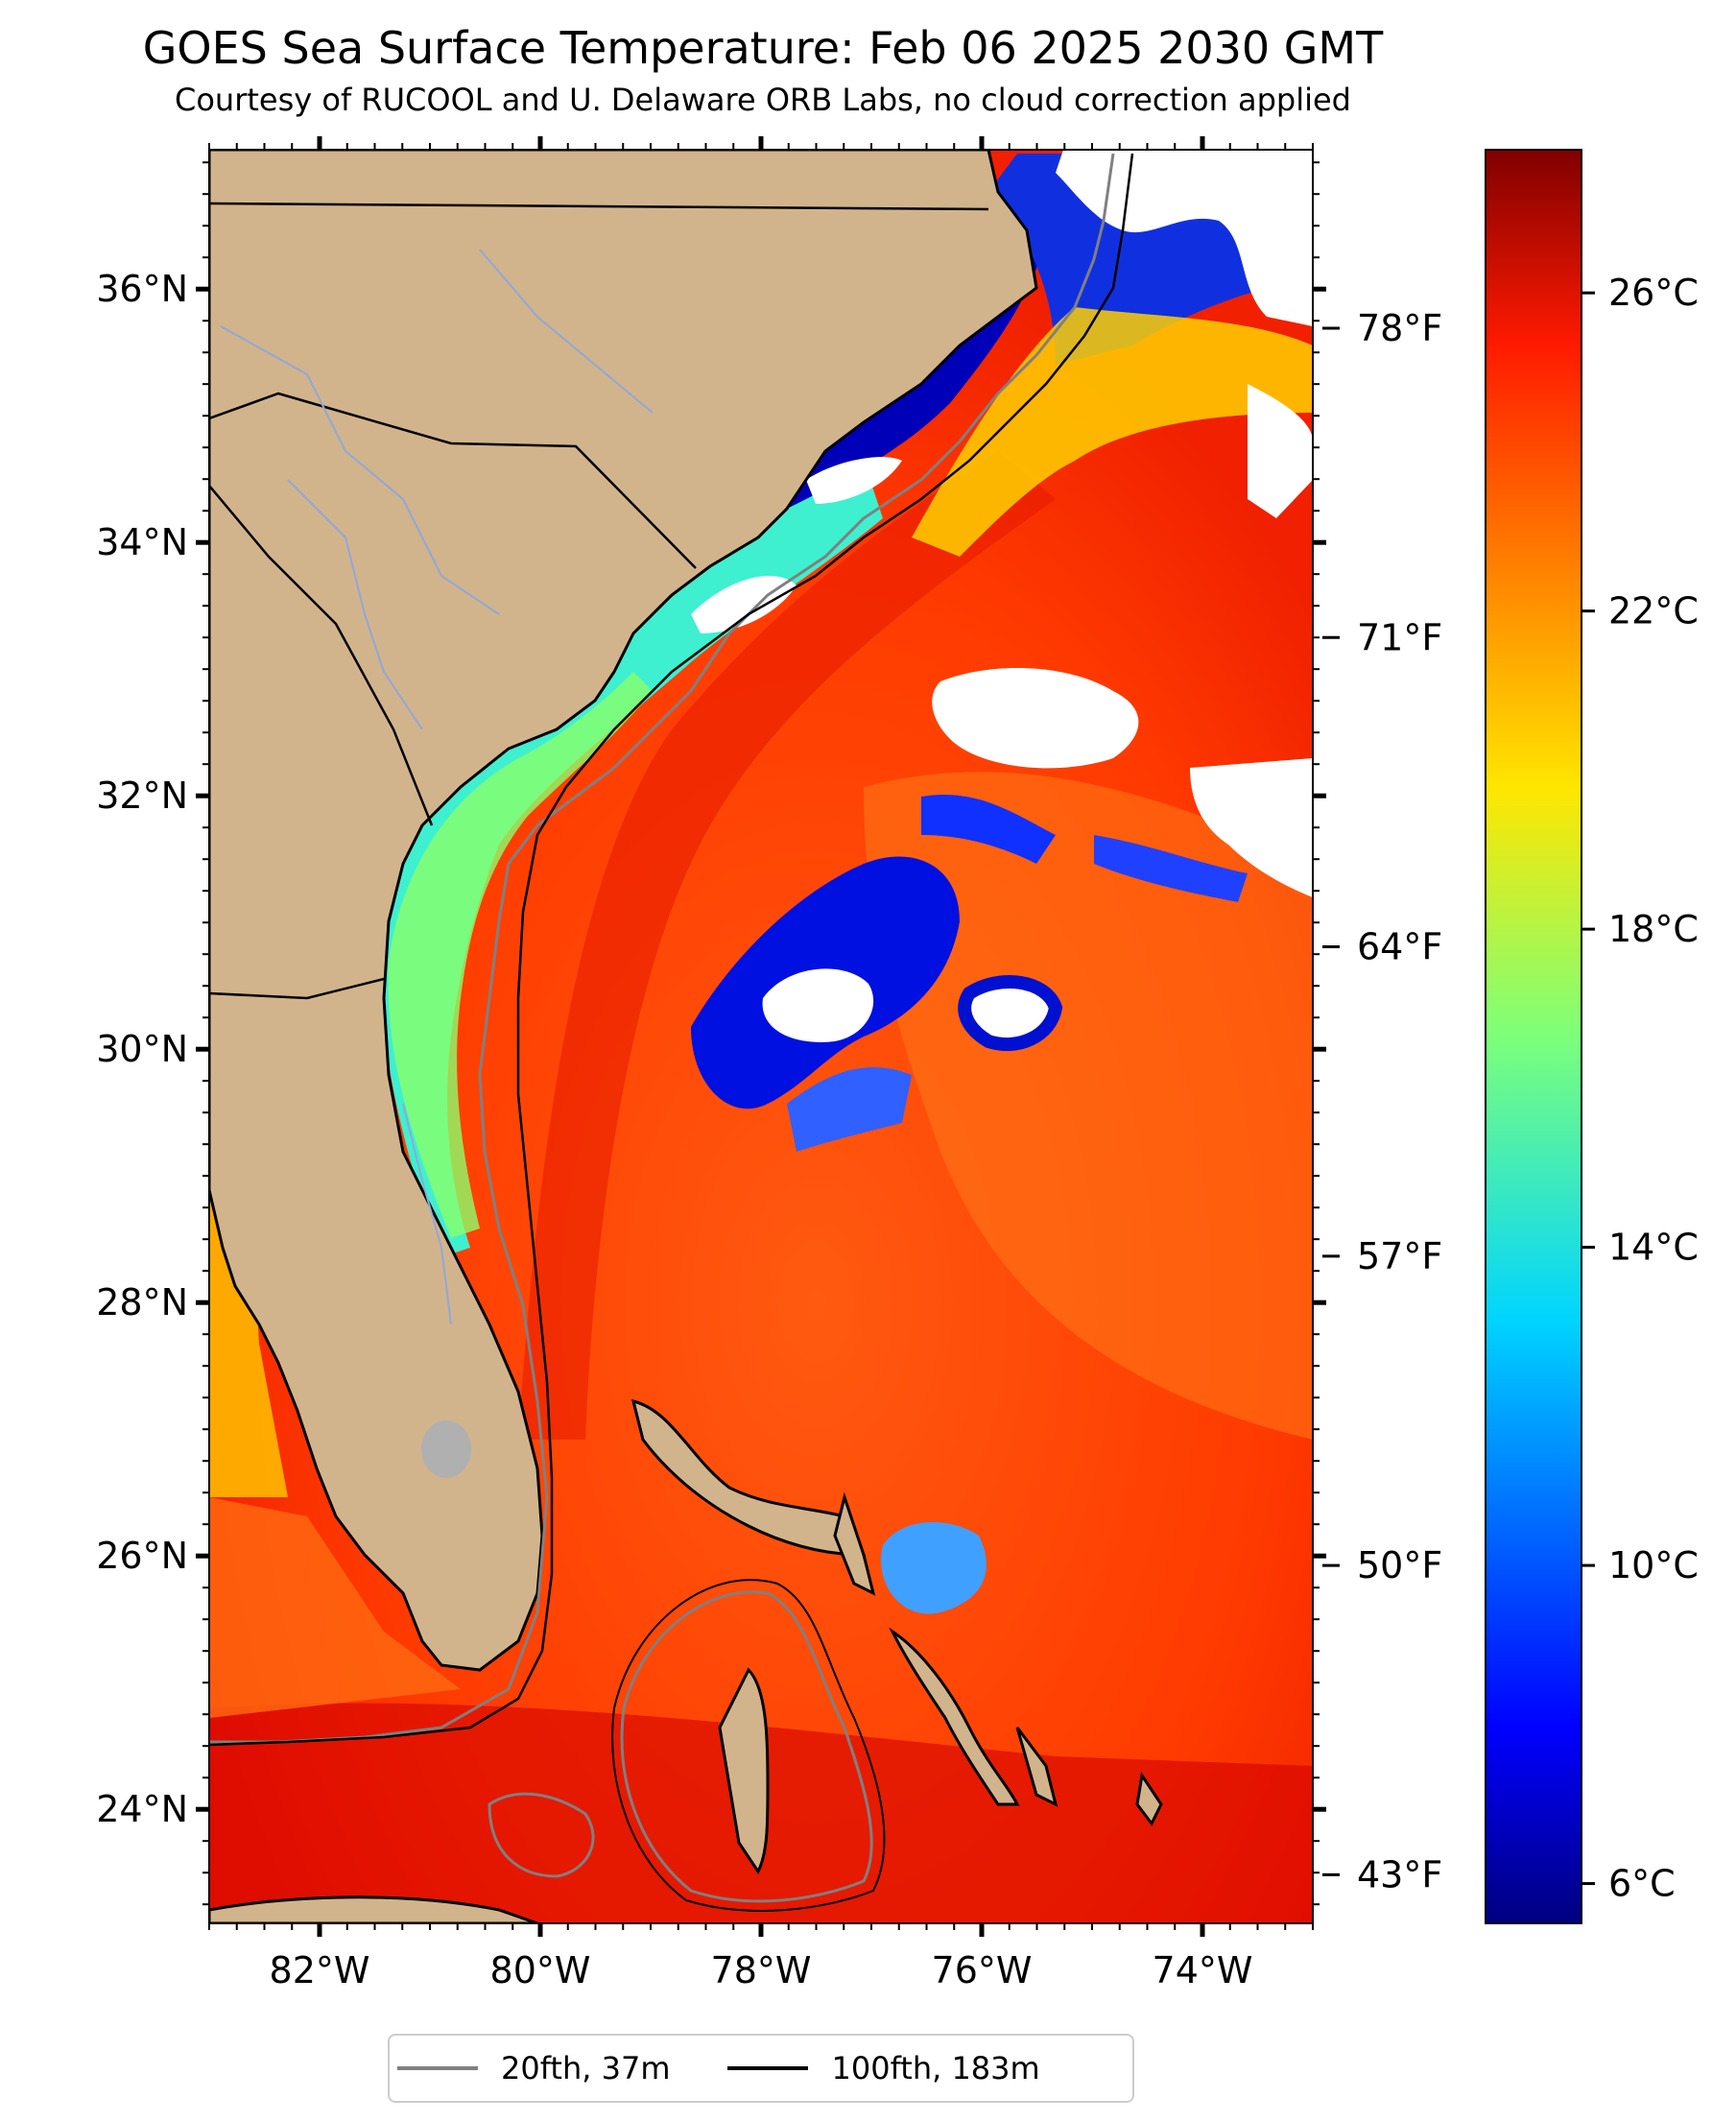 Image resolution: width=1736 pixels, height=2122 pixels. What do you see at coordinates (761, 1970) in the screenshot?
I see `lon-tick-label: 78°W` at bounding box center [761, 1970].